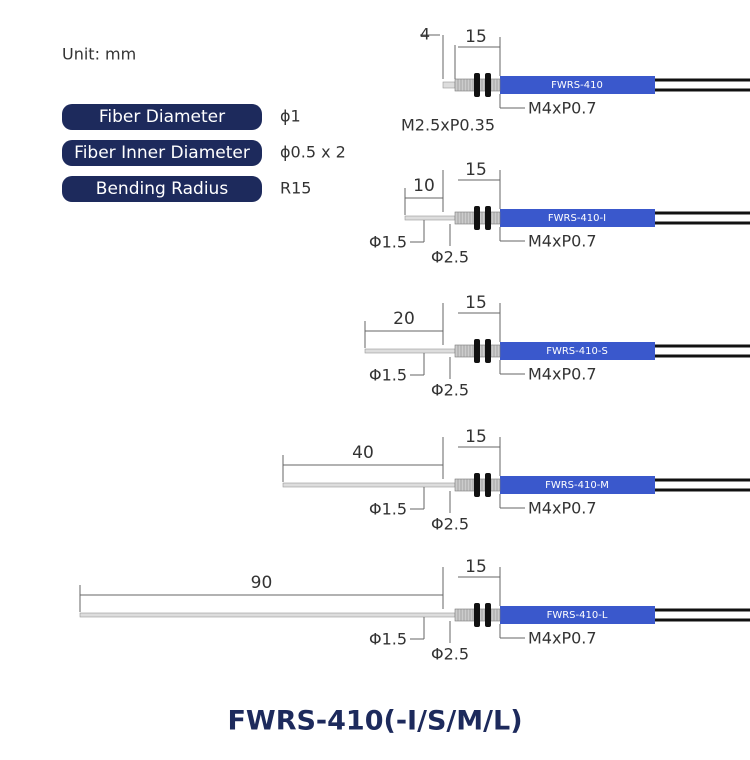 The width and height of the screenshot is (750, 760). What do you see at coordinates (404, 319) in the screenshot?
I see `tip-length: 20` at bounding box center [404, 319].